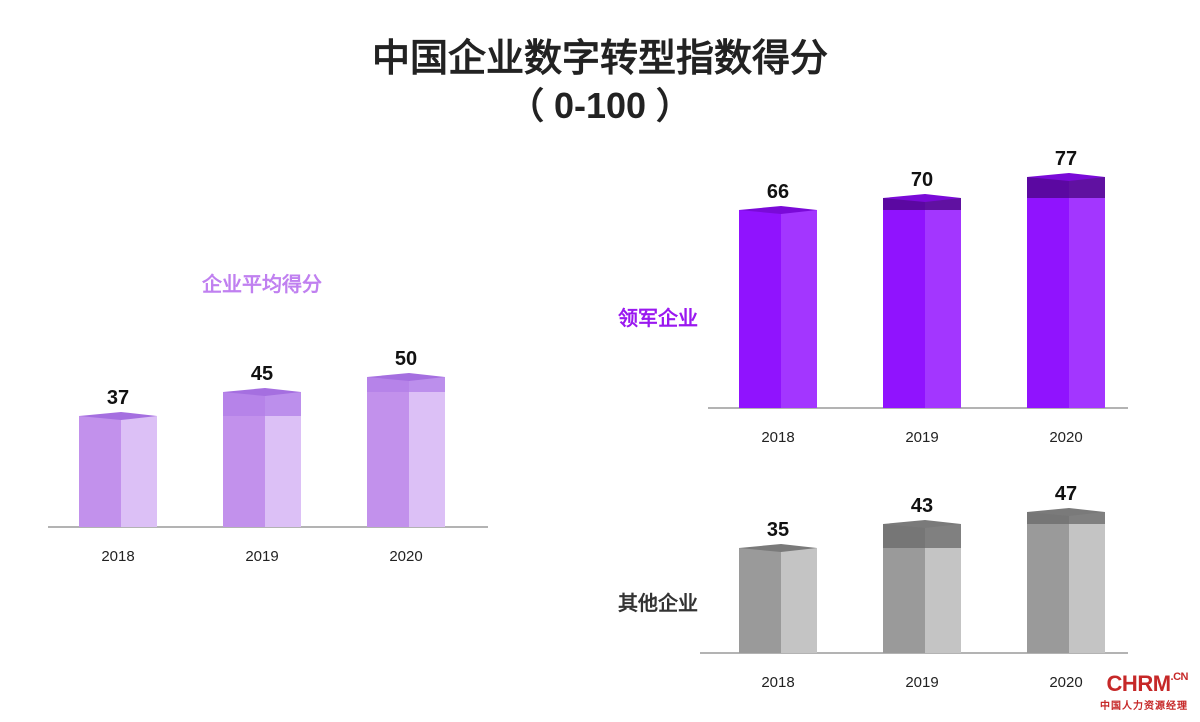 The width and height of the screenshot is (1200, 722). Describe the element at coordinates (922, 506) in the screenshot. I see `bar-value-label: 43` at that location.